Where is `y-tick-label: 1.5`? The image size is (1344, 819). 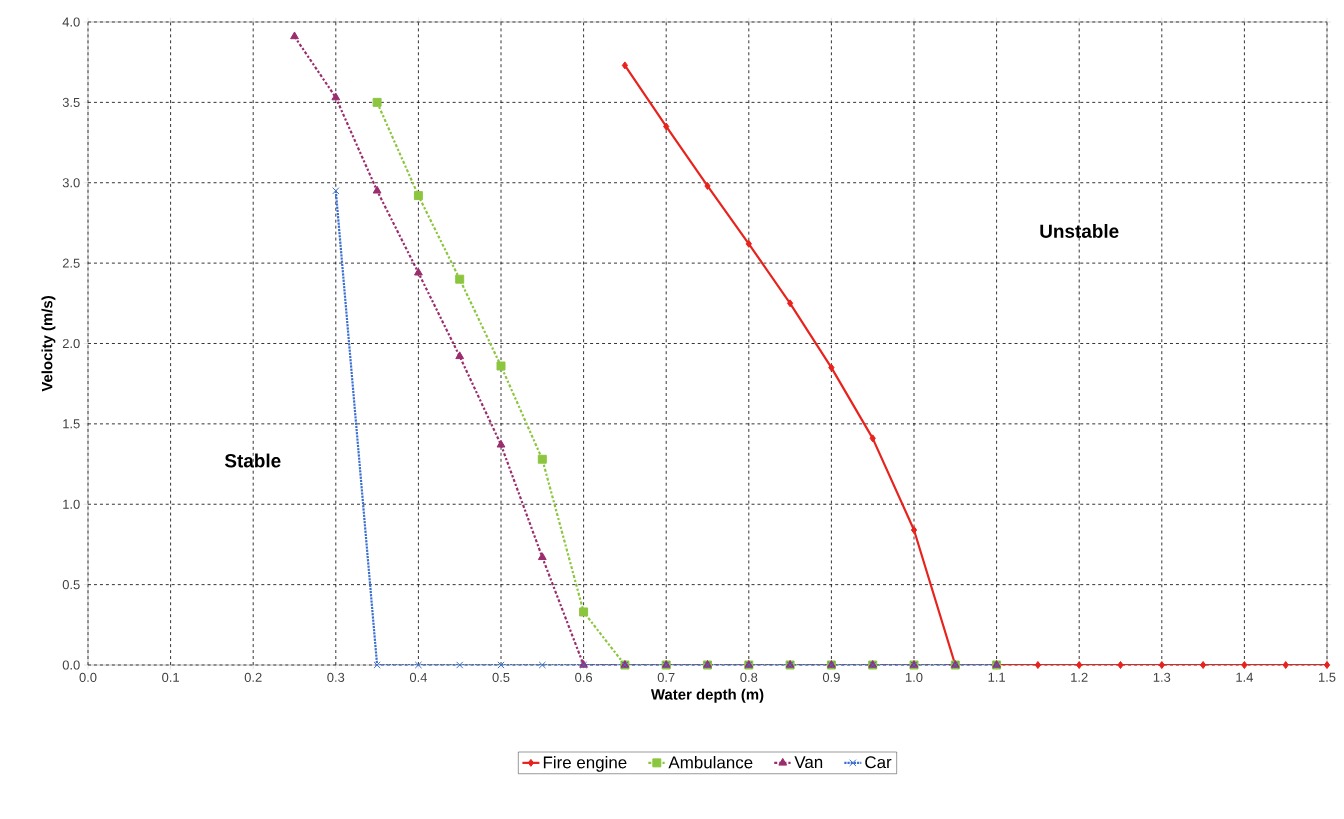 y-tick-label: 1.5 is located at coordinates (71, 424).